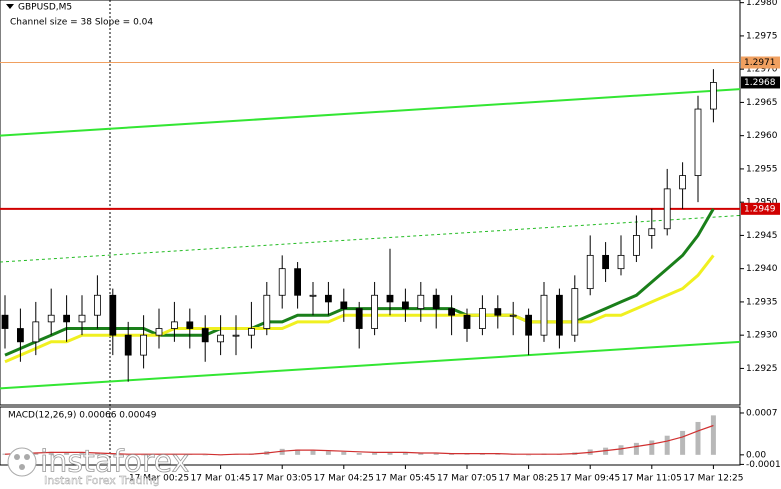 This screenshot has width=781, height=489. I want to click on x-tick-label: 17 Mar 05:45, so click(405, 479).